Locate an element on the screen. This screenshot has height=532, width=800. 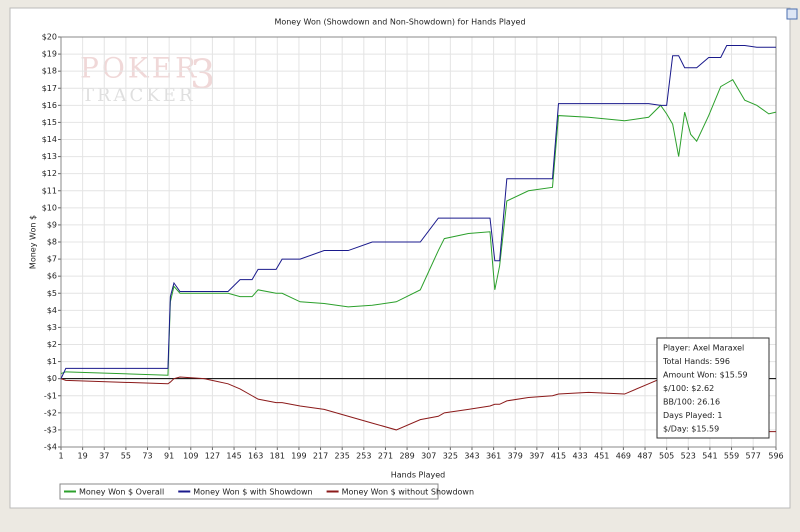
info-line: Total Hands: 596 is located at coordinates (696, 361).